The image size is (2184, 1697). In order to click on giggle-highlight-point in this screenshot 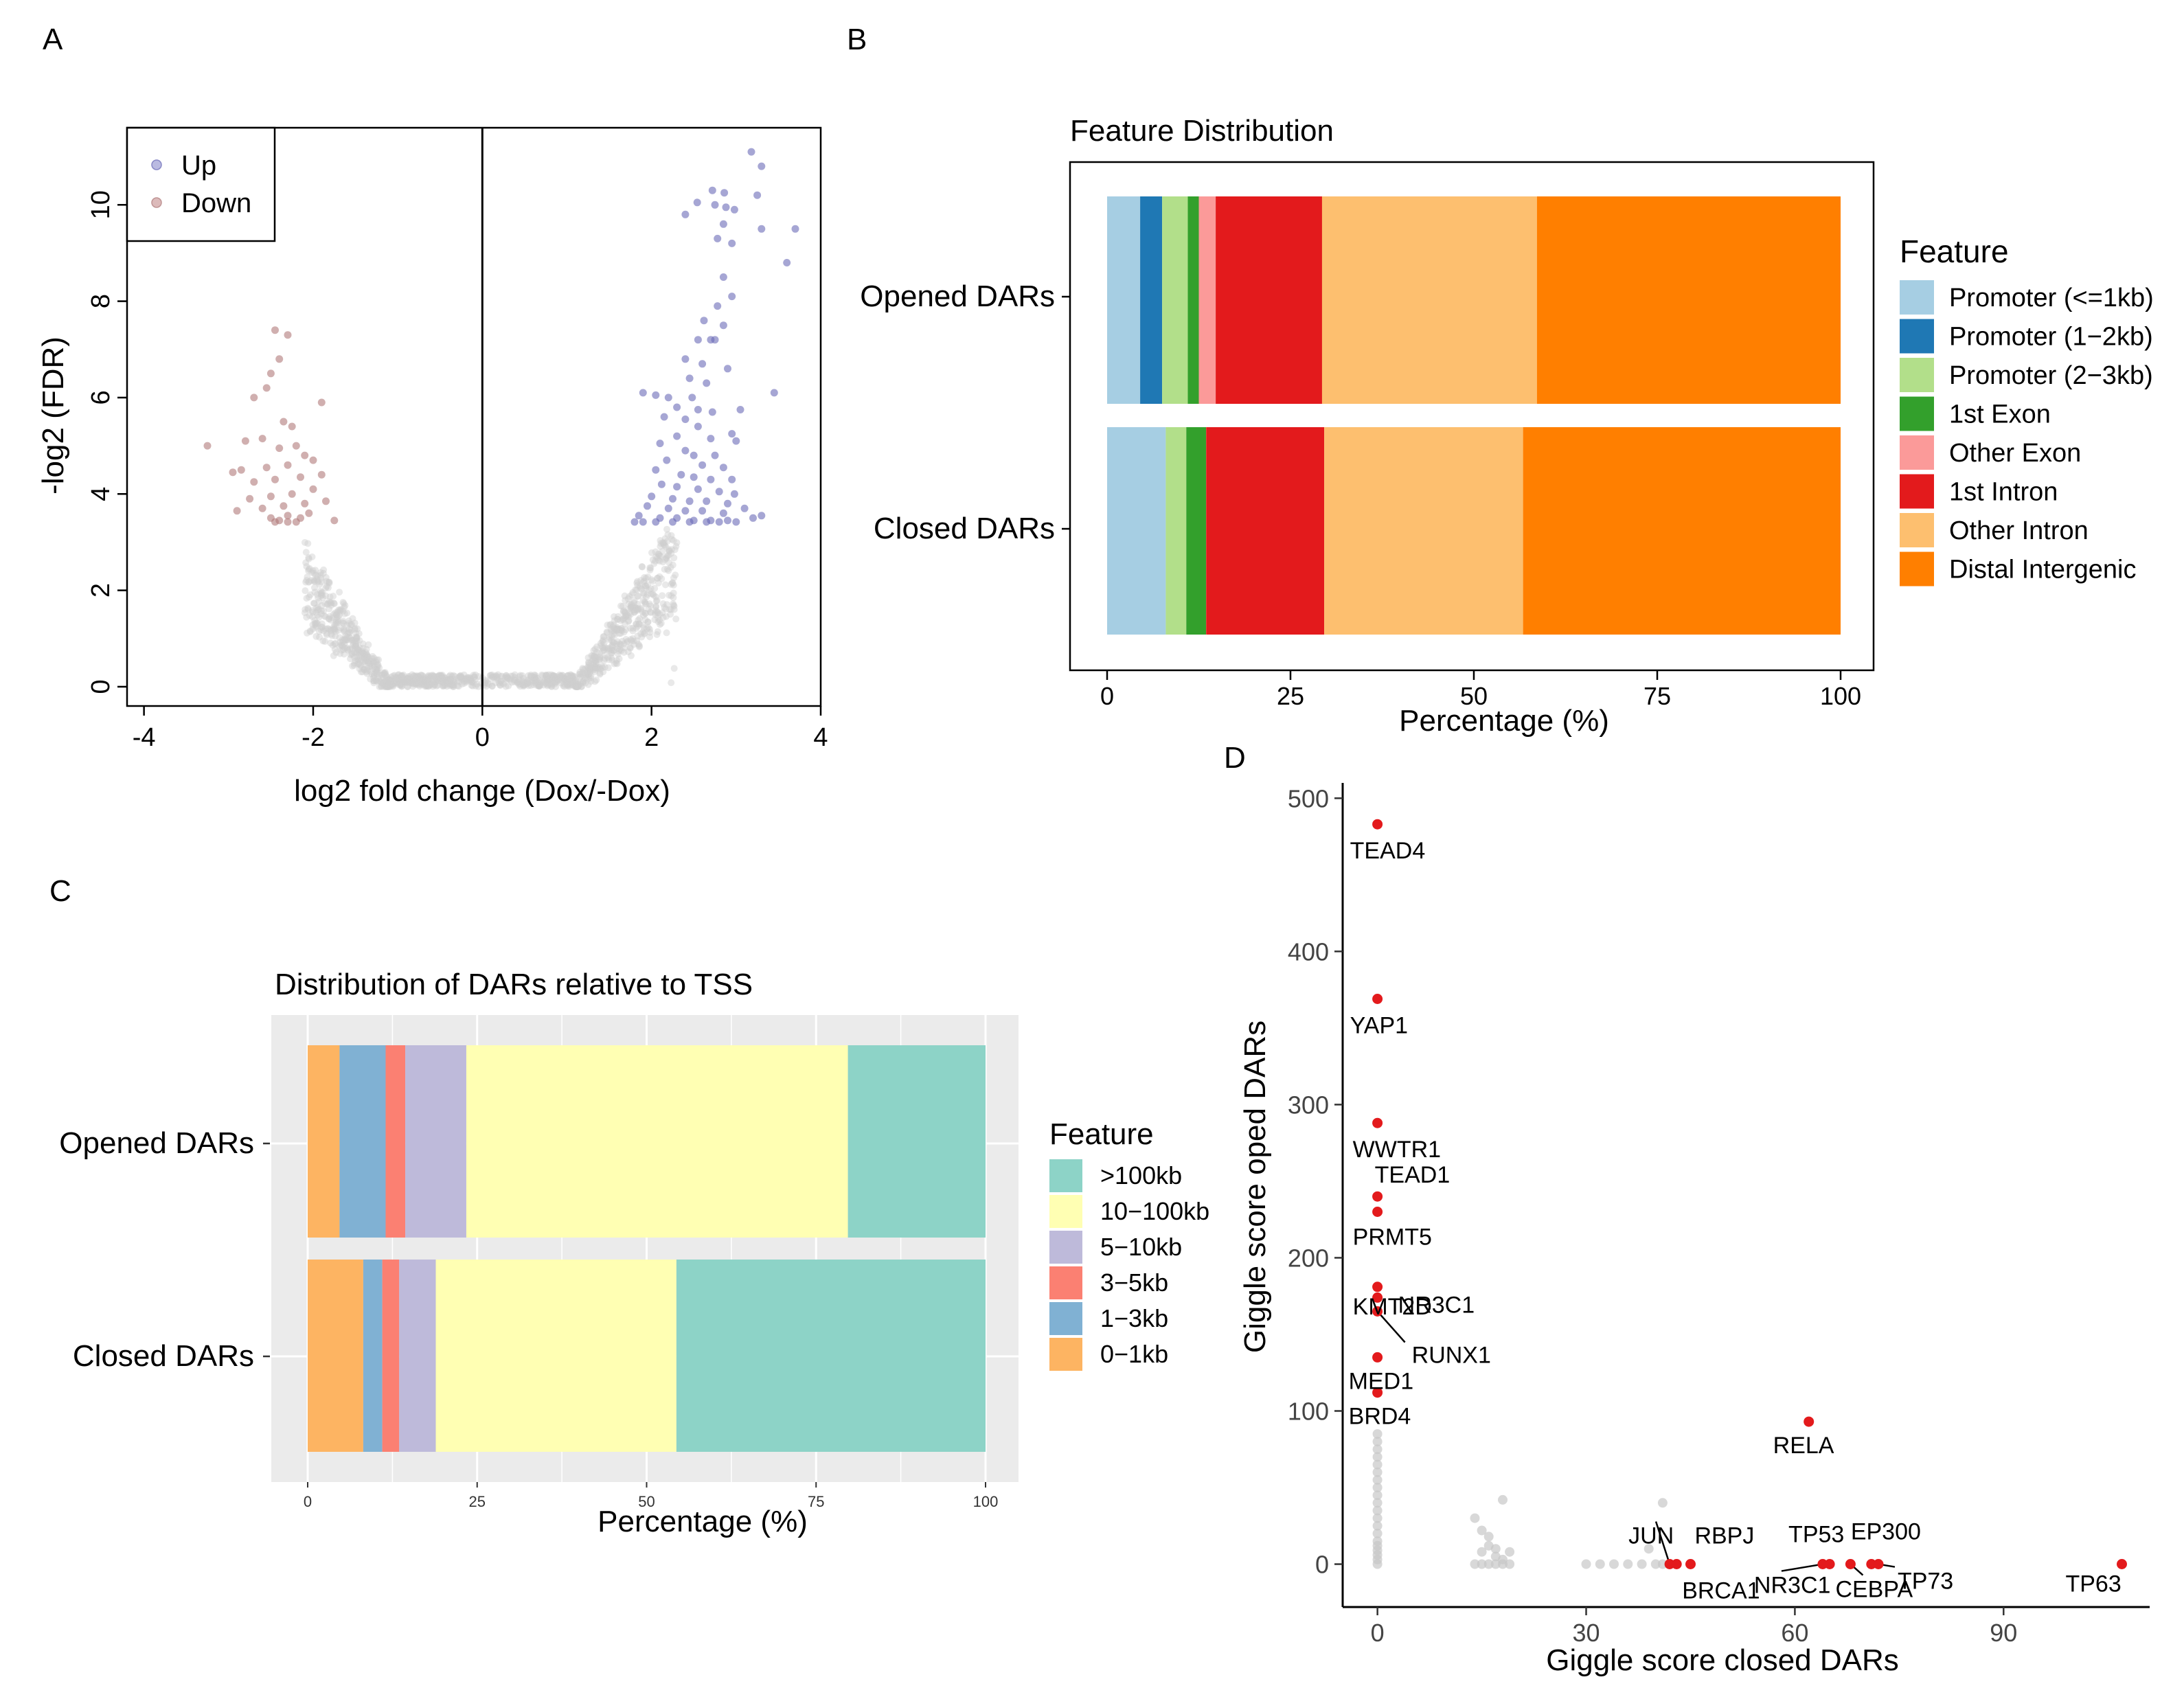, I will do `click(1377, 824)`.